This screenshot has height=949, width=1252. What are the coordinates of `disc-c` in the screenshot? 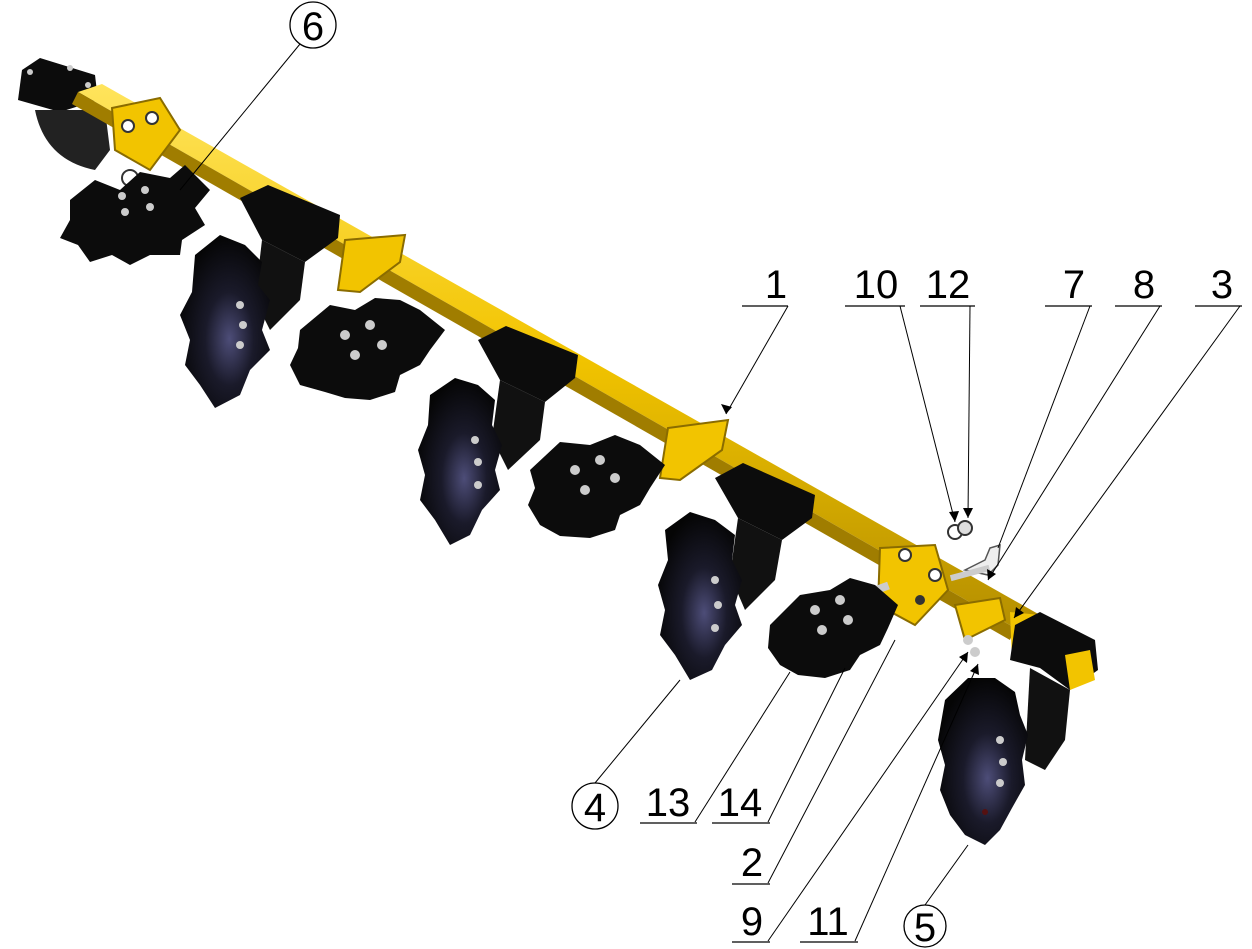 It's located at (367, 349).